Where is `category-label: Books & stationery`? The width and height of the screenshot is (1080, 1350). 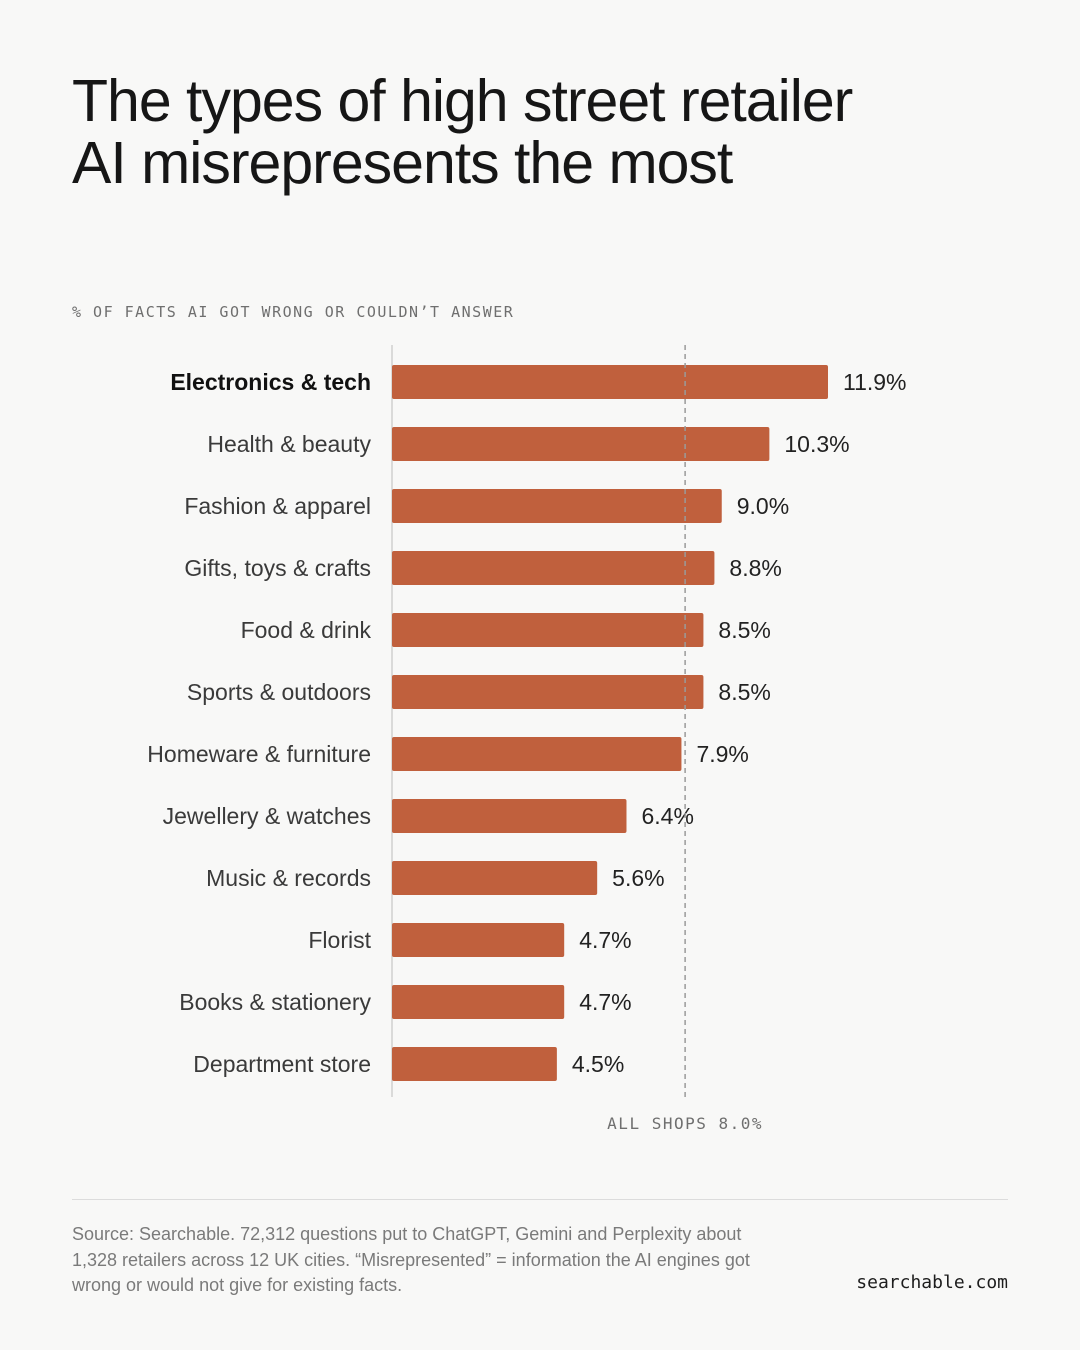 category-label: Books & stationery is located at coordinates (275, 1002).